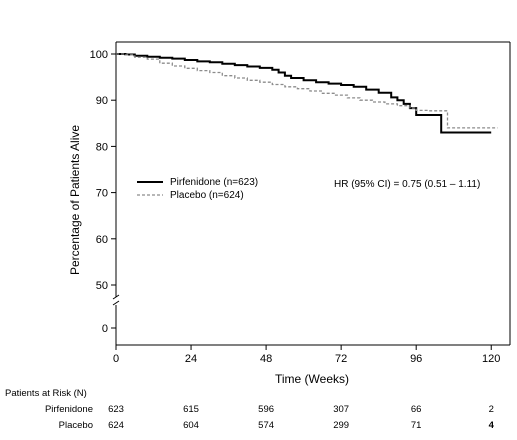  Describe the element at coordinates (214, 182) in the screenshot. I see `legend-label-pirfenidone: Pirfenidone (n=623)` at that location.